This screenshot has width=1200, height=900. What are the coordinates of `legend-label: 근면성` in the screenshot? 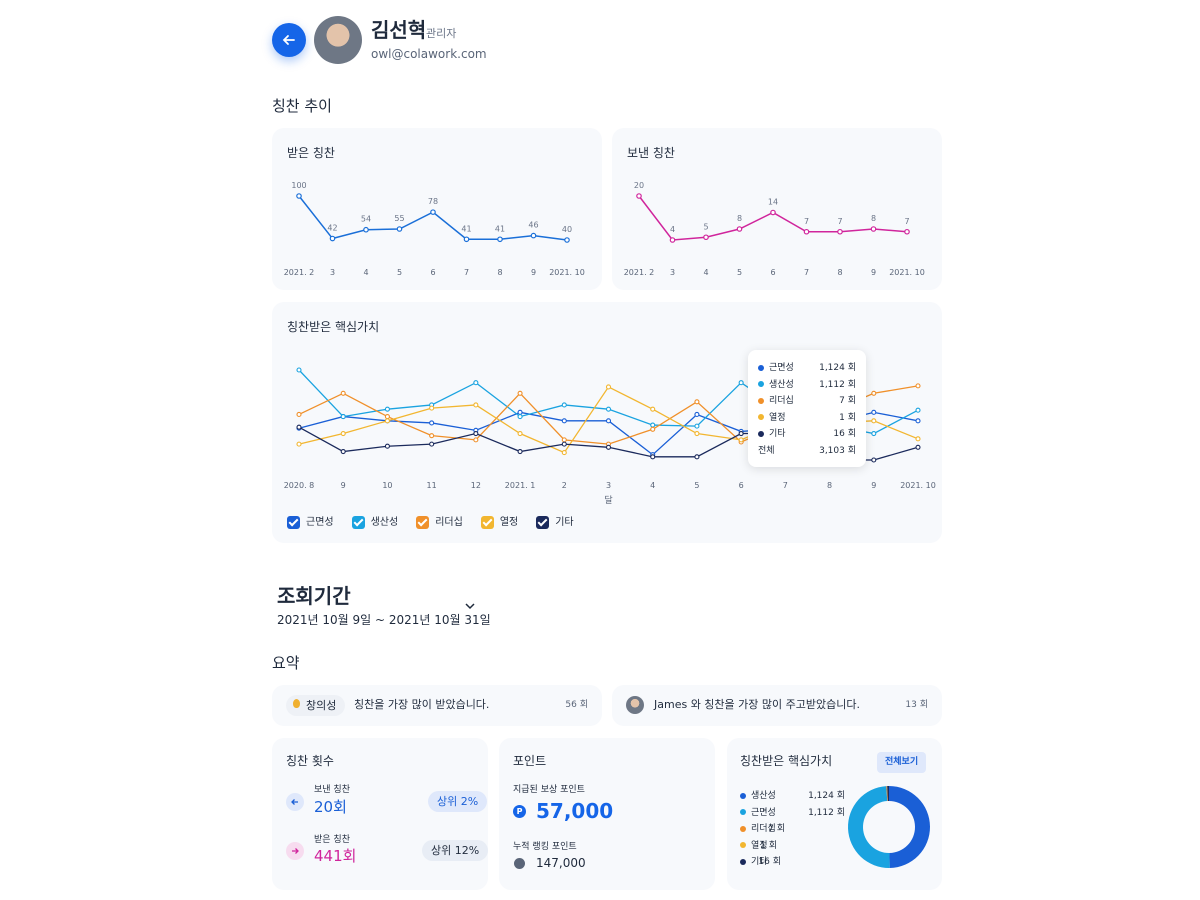 It's located at (763, 812).